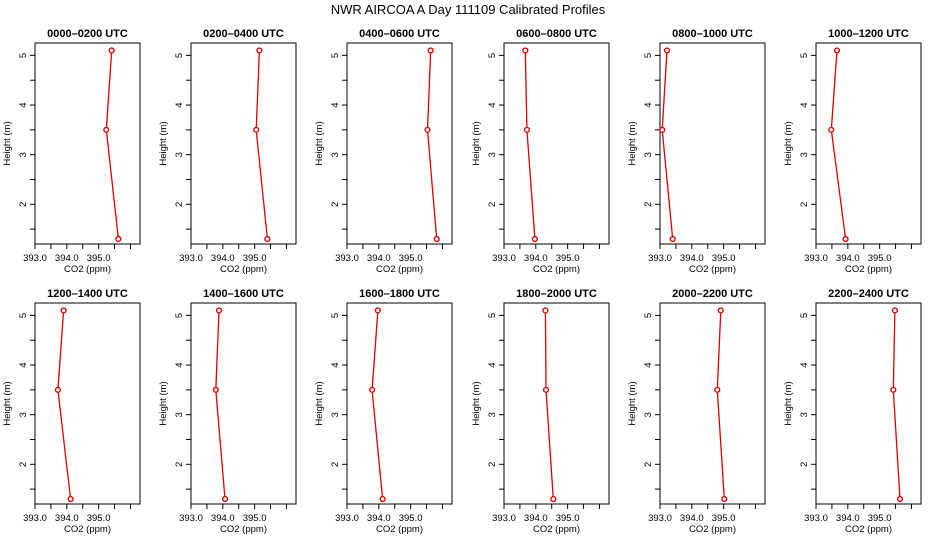 This screenshot has height=540, width=936. What do you see at coordinates (556, 34) in the screenshot?
I see `panel-title: 0600–0800 UTC` at bounding box center [556, 34].